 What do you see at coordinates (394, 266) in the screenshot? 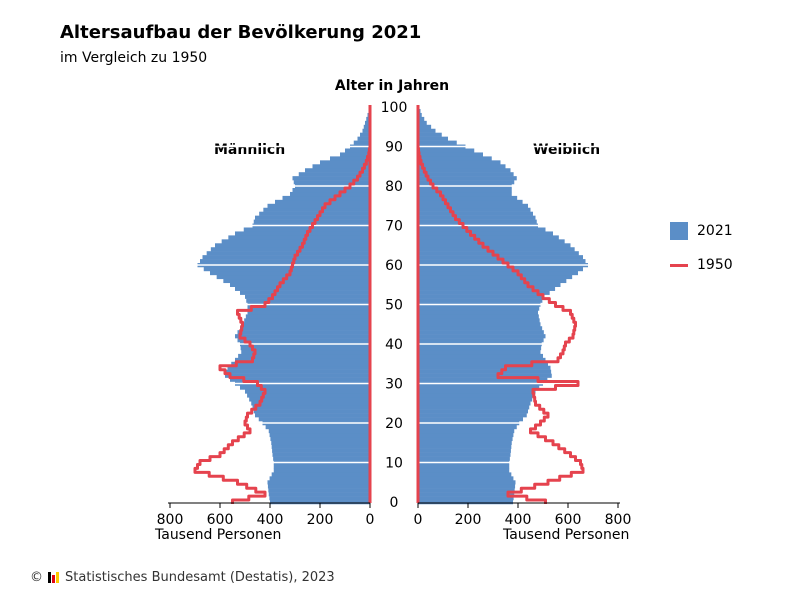
I see `age-tick-label: 60` at bounding box center [394, 266].